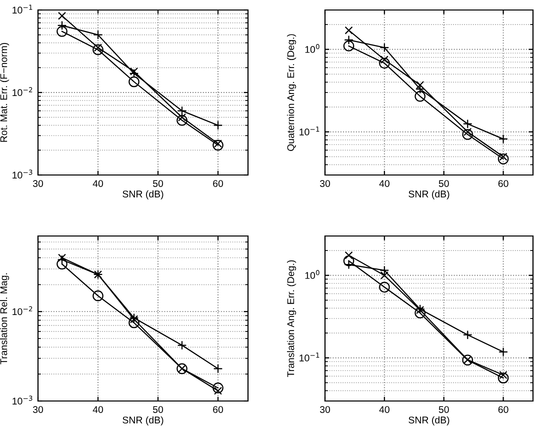  Describe the element at coordinates (291, 318) in the screenshot. I see `y-axis-title: Translation Ang. Err. (Deg.)` at that location.